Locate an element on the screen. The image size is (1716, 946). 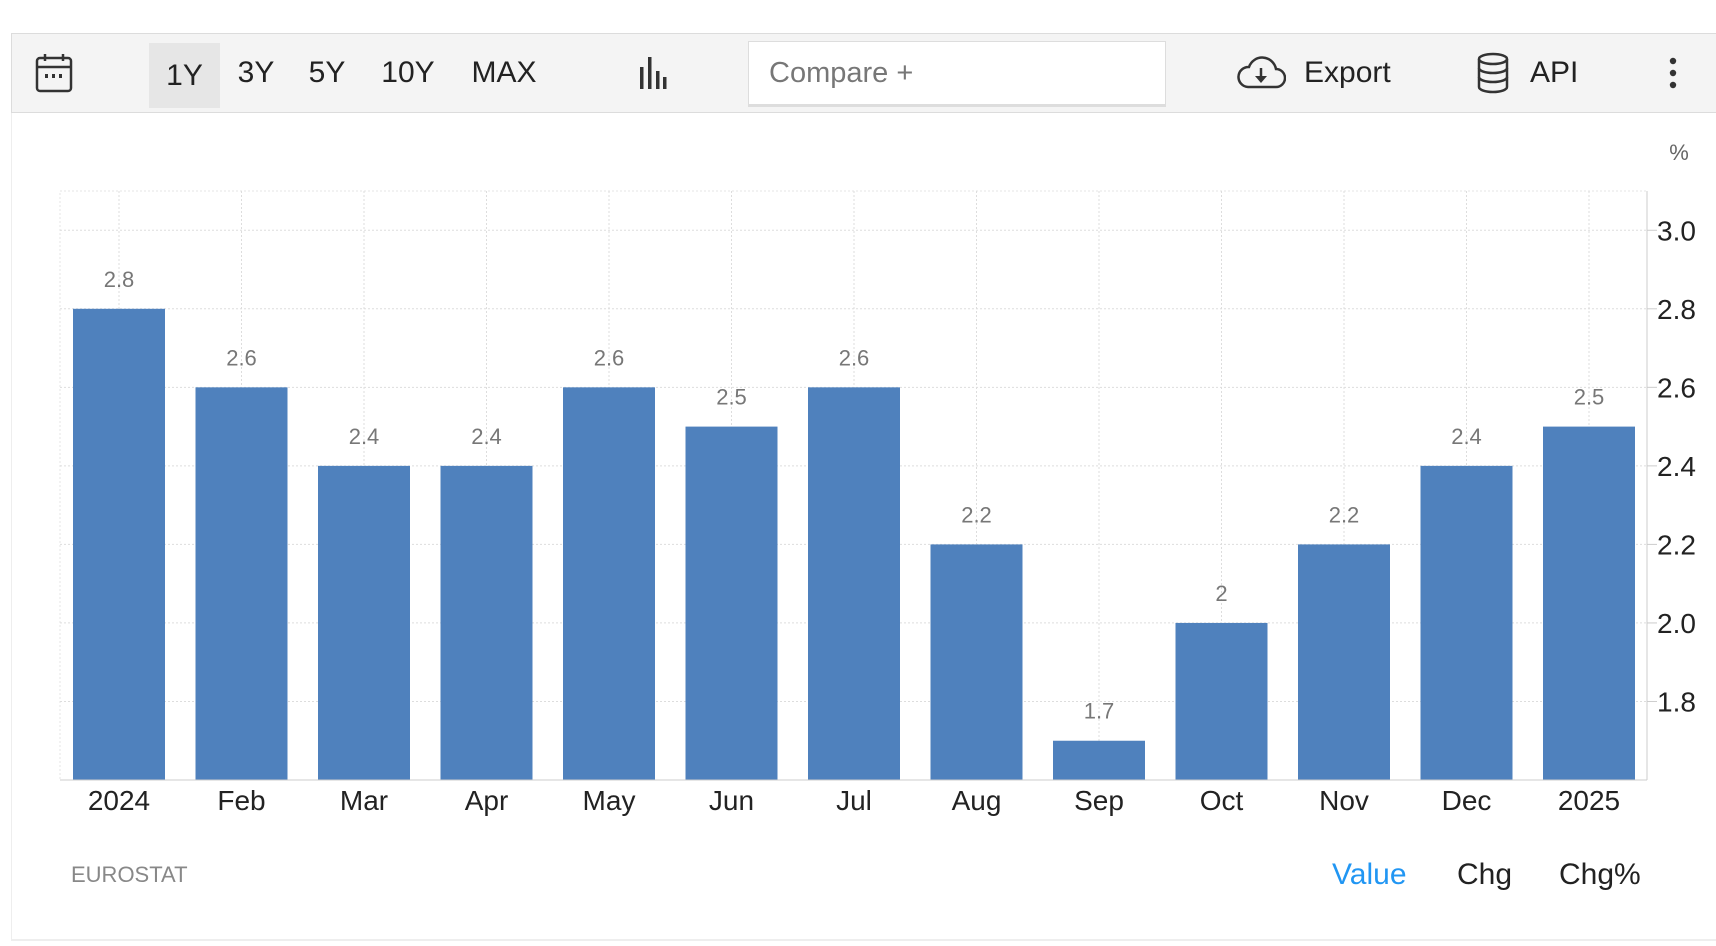
x-tick-label: Jun is located at coordinates (731, 800).